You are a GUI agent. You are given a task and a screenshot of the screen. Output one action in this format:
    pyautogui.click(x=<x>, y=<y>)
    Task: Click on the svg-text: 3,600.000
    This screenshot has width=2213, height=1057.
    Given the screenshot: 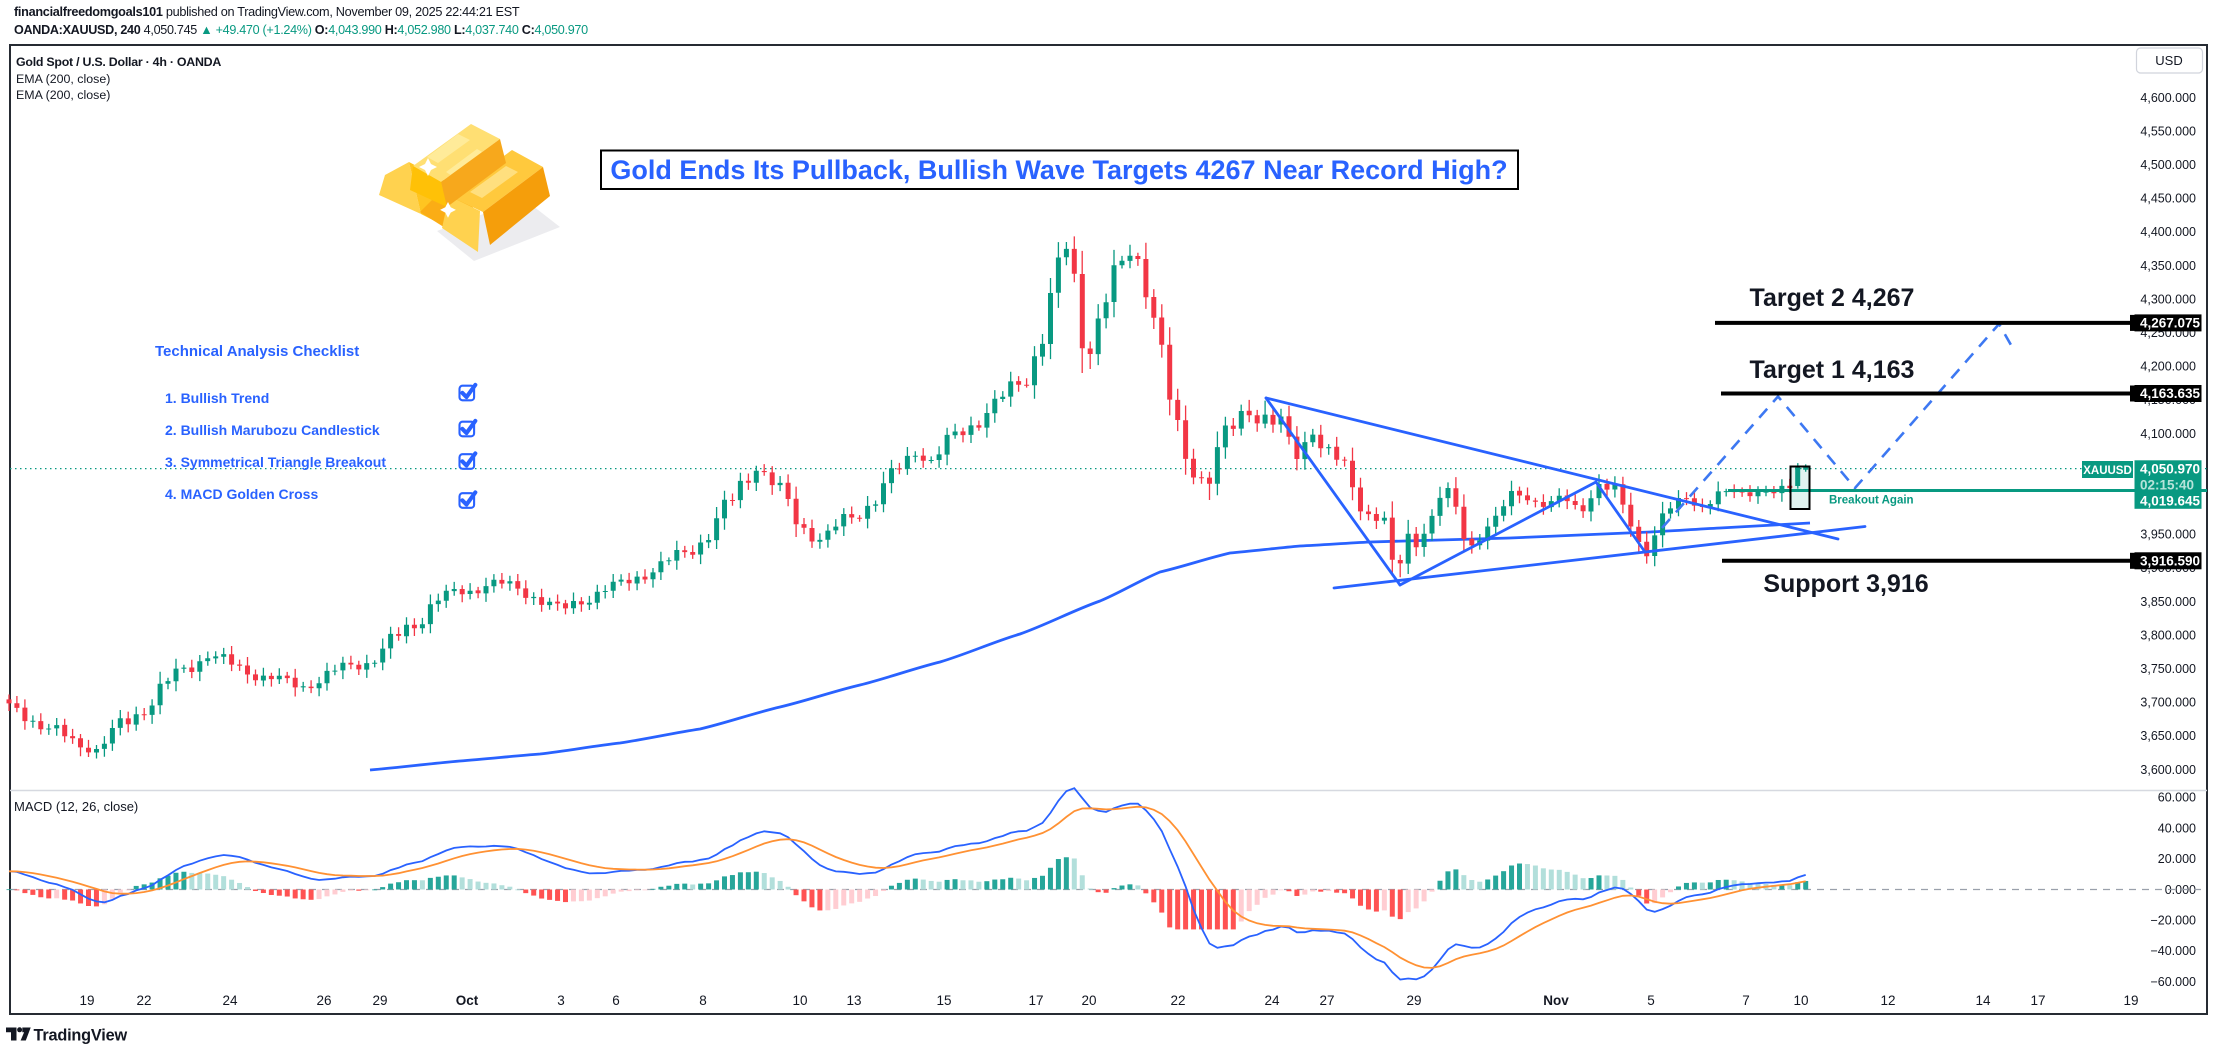 What is the action you would take?
    pyautogui.click(x=2168, y=770)
    